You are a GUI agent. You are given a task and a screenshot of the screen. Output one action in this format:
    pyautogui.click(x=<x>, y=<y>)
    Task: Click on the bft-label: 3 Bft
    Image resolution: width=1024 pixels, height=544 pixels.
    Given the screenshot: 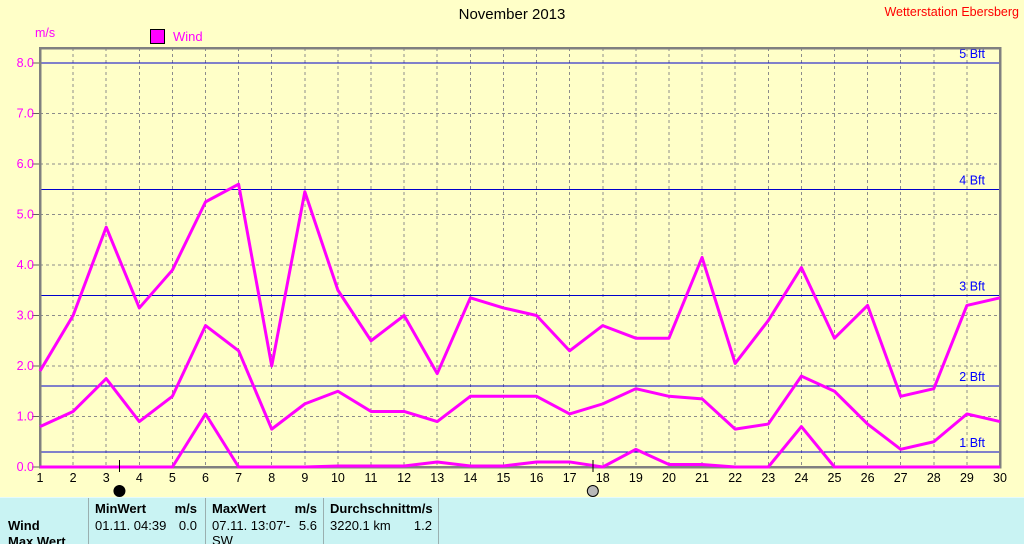 What is the action you would take?
    pyautogui.click(x=972, y=286)
    